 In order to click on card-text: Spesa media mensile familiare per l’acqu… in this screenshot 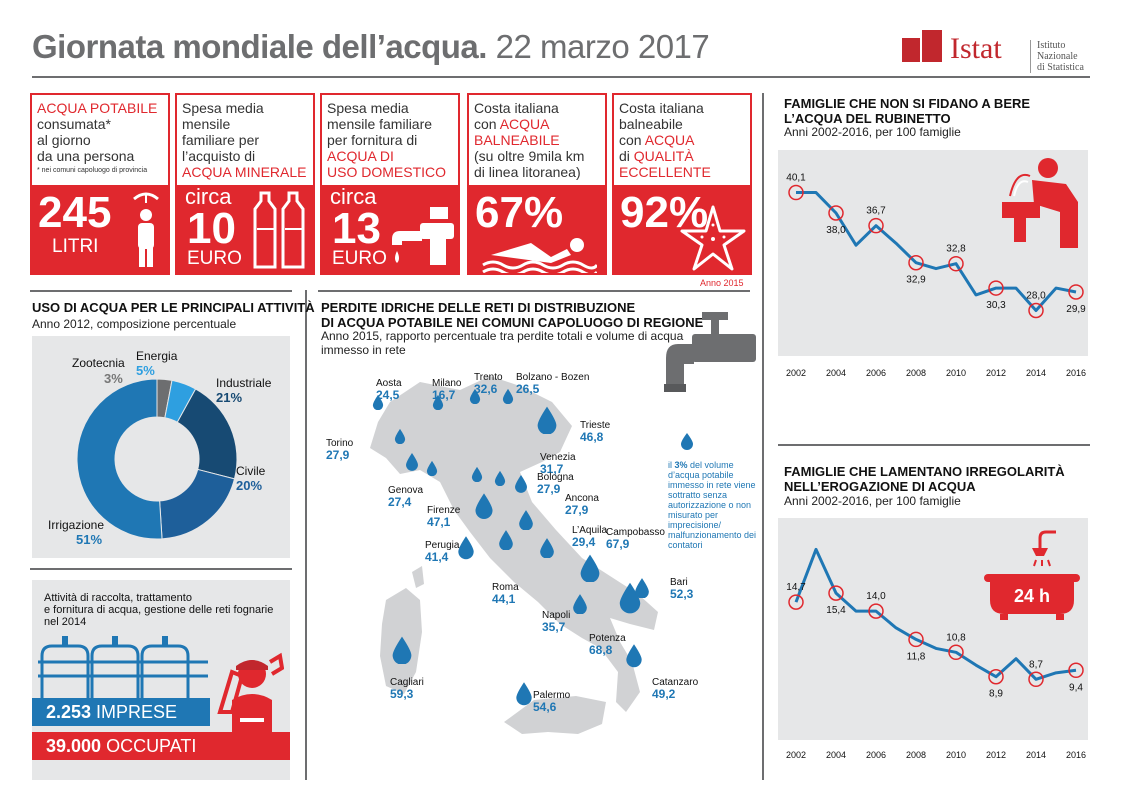, I will do `click(245, 140)`.